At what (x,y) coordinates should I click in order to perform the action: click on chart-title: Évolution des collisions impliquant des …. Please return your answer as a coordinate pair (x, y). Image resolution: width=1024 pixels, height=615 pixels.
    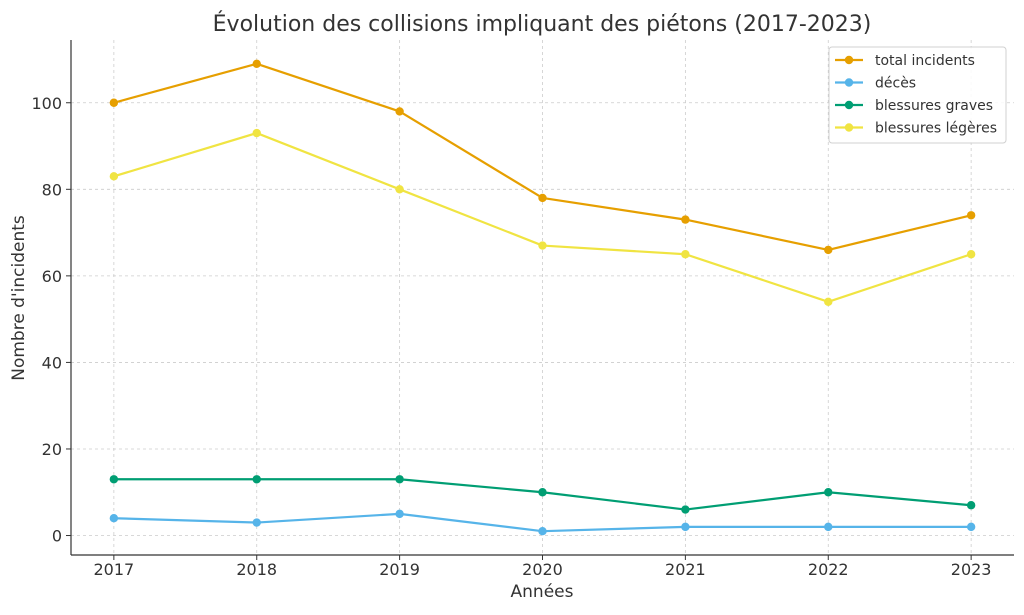
    Looking at the image, I should click on (542, 24).